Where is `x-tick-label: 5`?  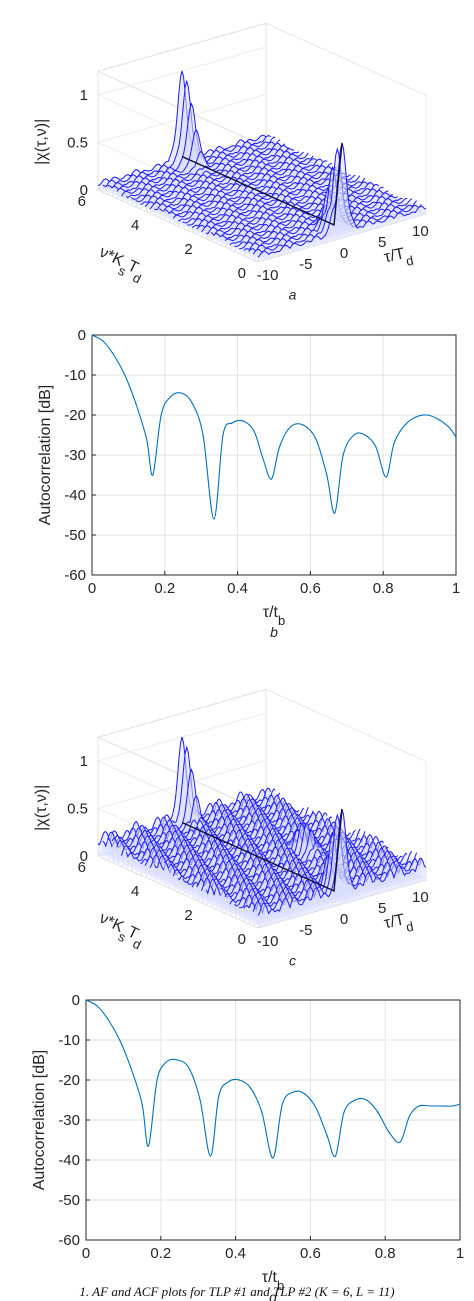
x-tick-label: 5 is located at coordinates (382, 908).